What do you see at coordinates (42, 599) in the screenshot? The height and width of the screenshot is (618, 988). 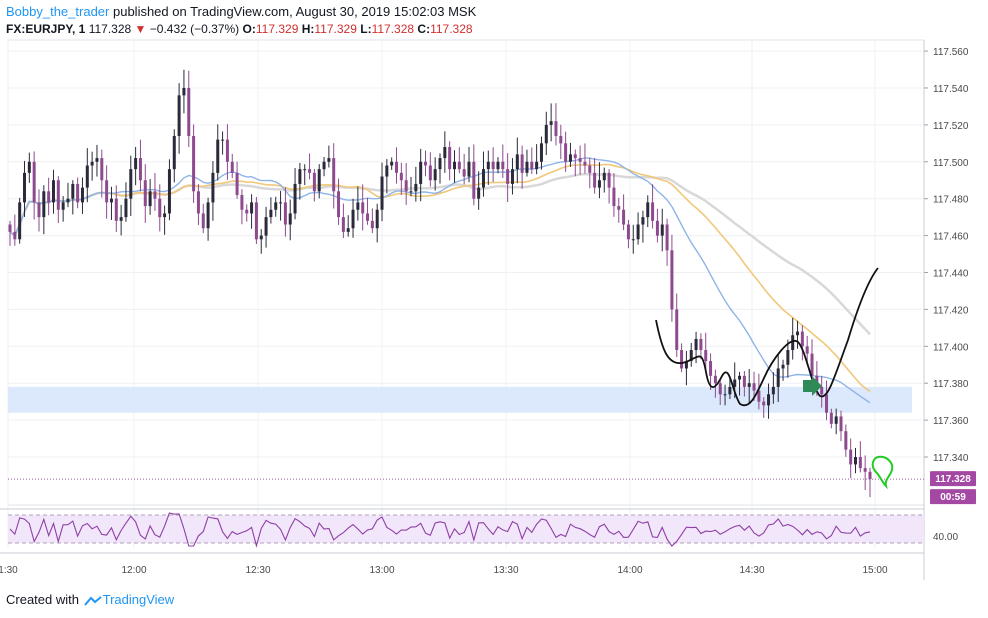 I see `created-with-label: Created with` at bounding box center [42, 599].